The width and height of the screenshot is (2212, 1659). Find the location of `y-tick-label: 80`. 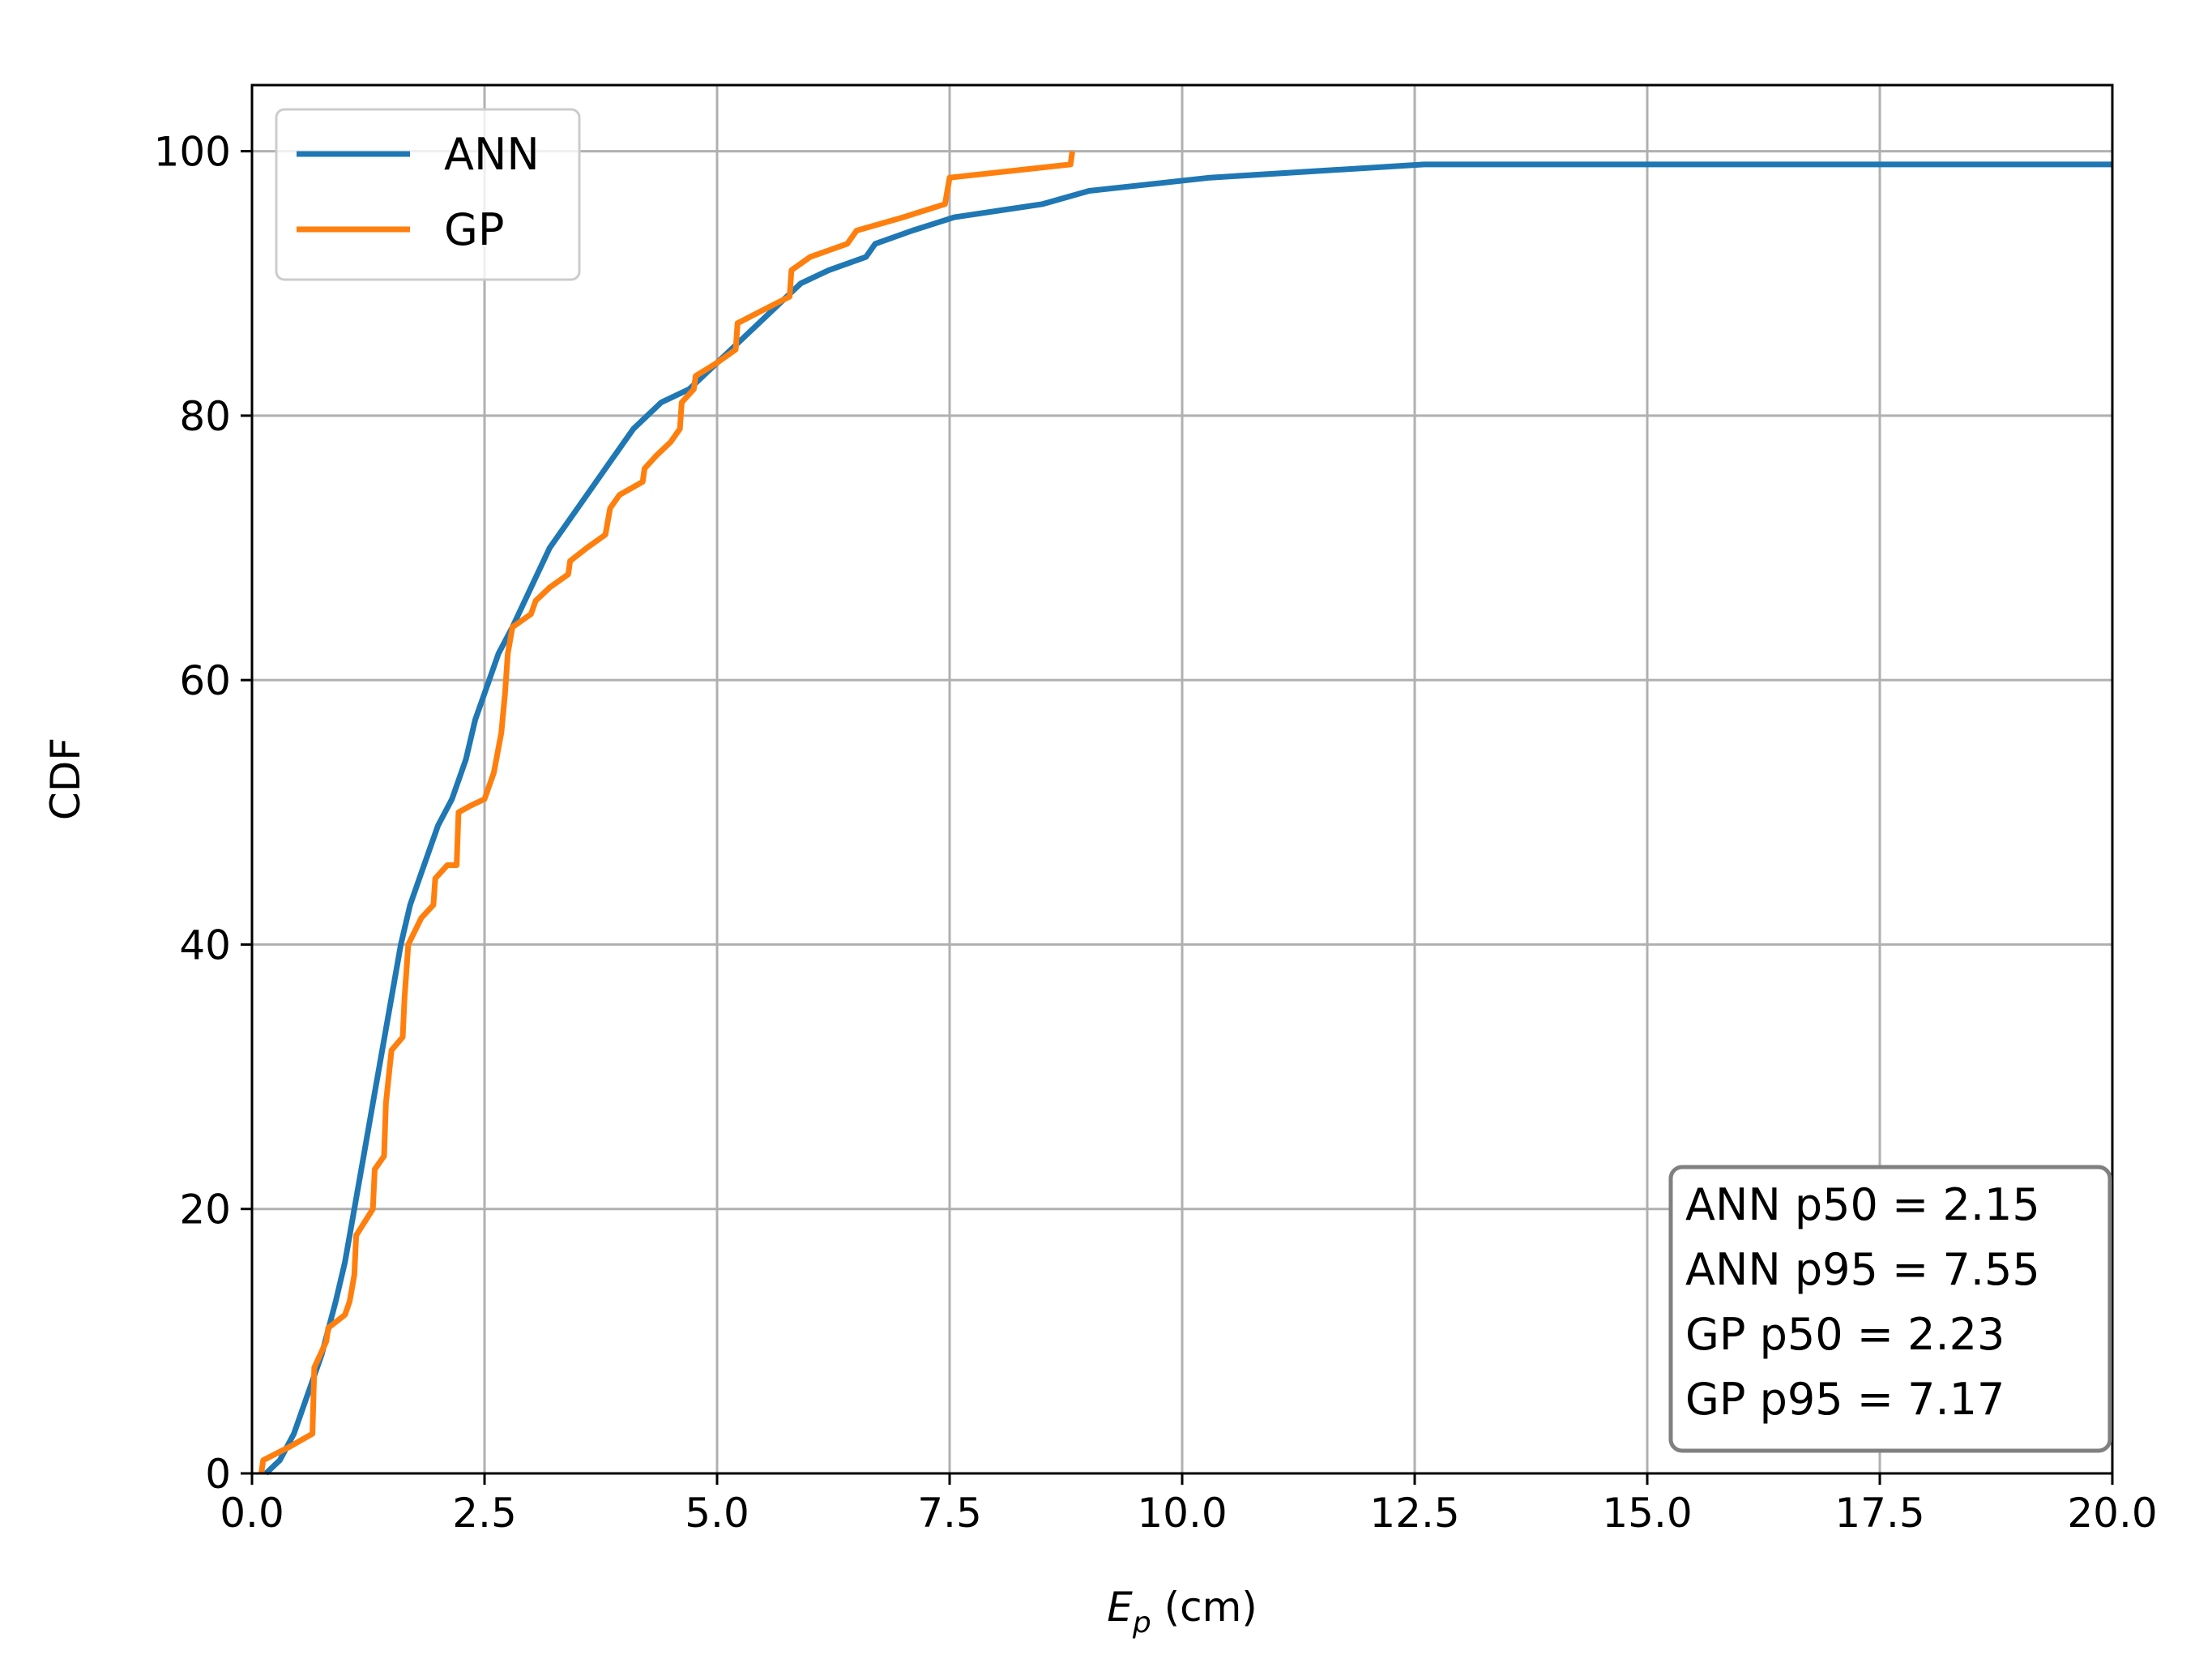

y-tick-label: 80 is located at coordinates (205, 416).